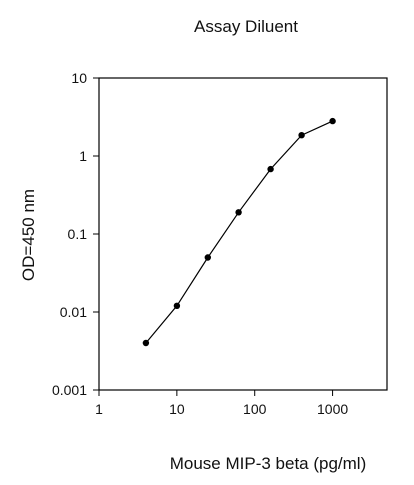  I want to click on y-tick-label: 0.001, so click(69, 390).